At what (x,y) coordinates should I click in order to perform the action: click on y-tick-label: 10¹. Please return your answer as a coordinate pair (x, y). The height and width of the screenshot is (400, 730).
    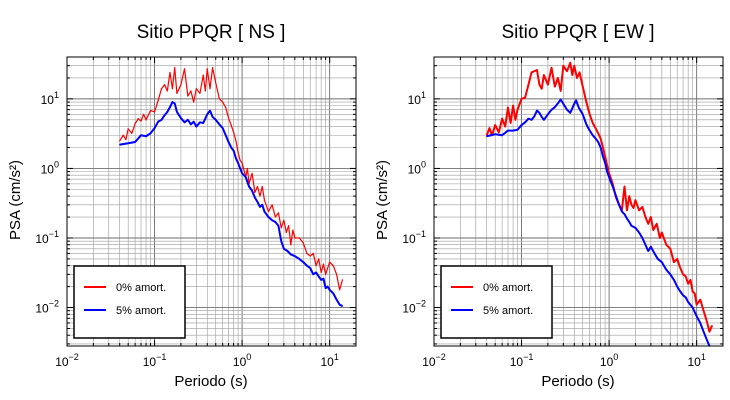
    Looking at the image, I should click on (417, 98).